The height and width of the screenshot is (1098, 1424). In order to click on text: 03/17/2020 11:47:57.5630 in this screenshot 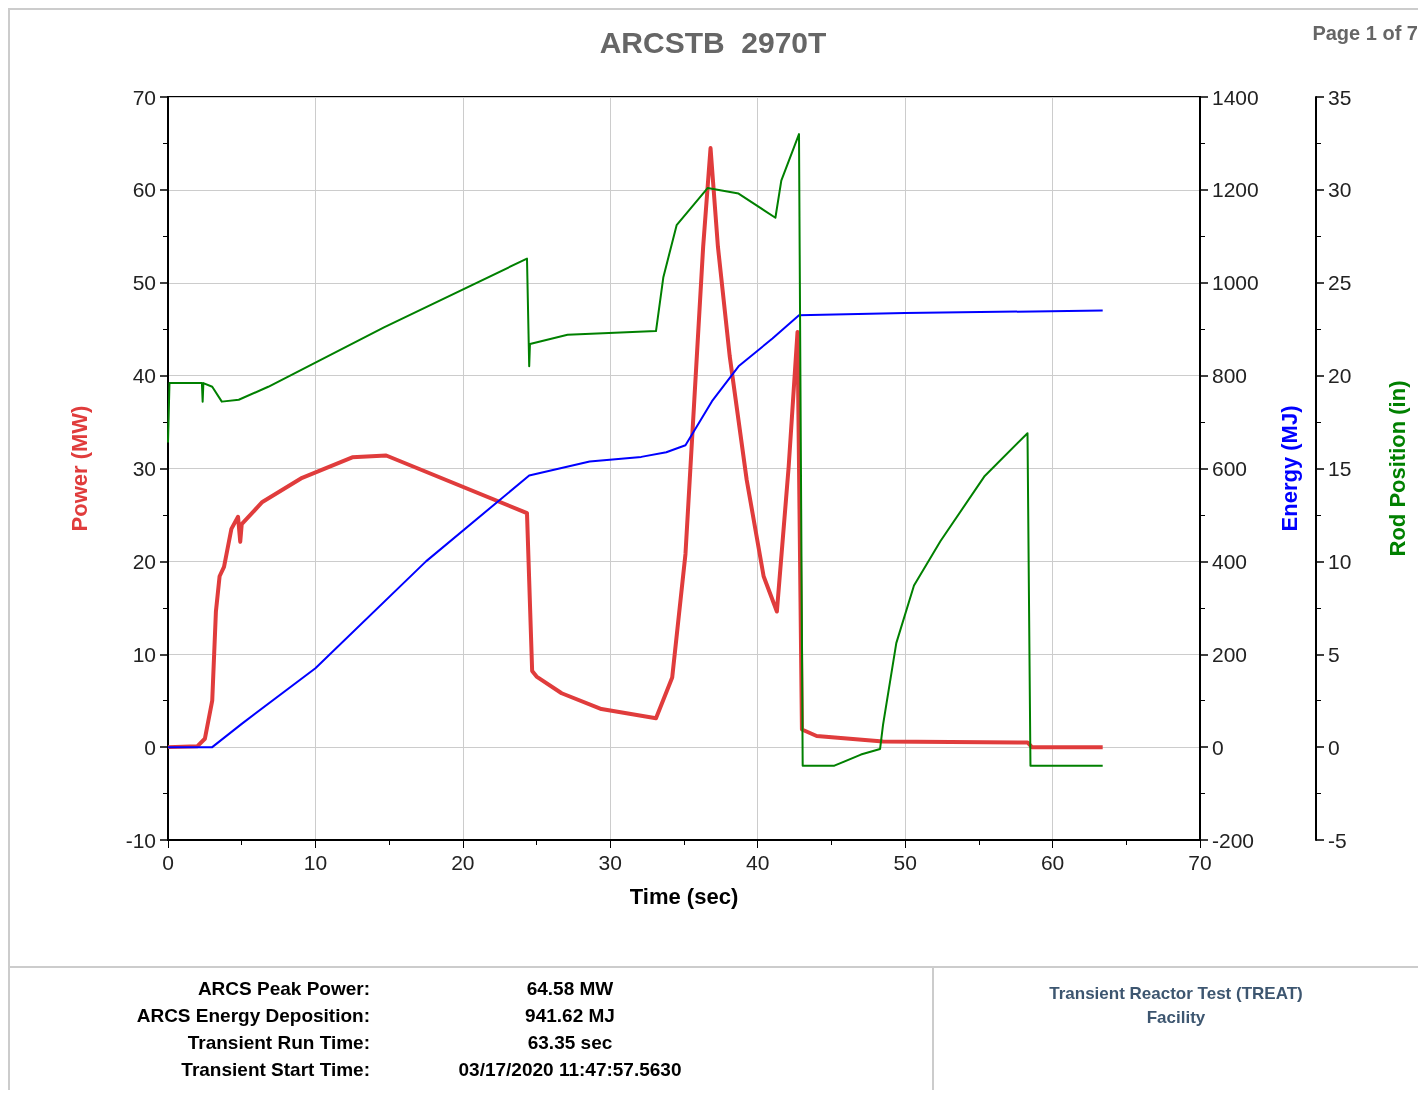, I will do `click(570, 1070)`.